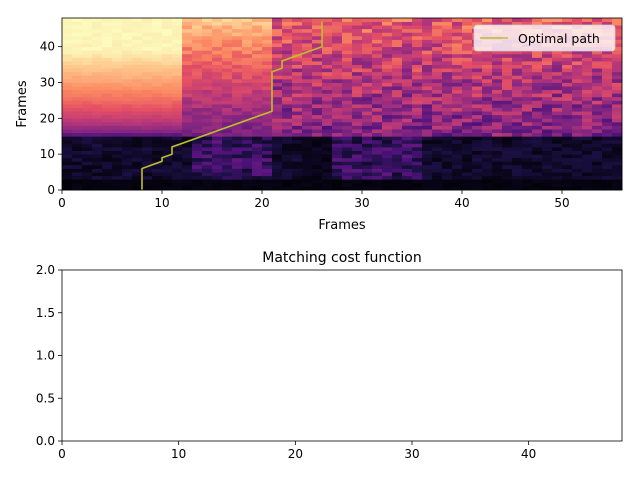  I want to click on x-tick-label: 20, so click(295, 454).